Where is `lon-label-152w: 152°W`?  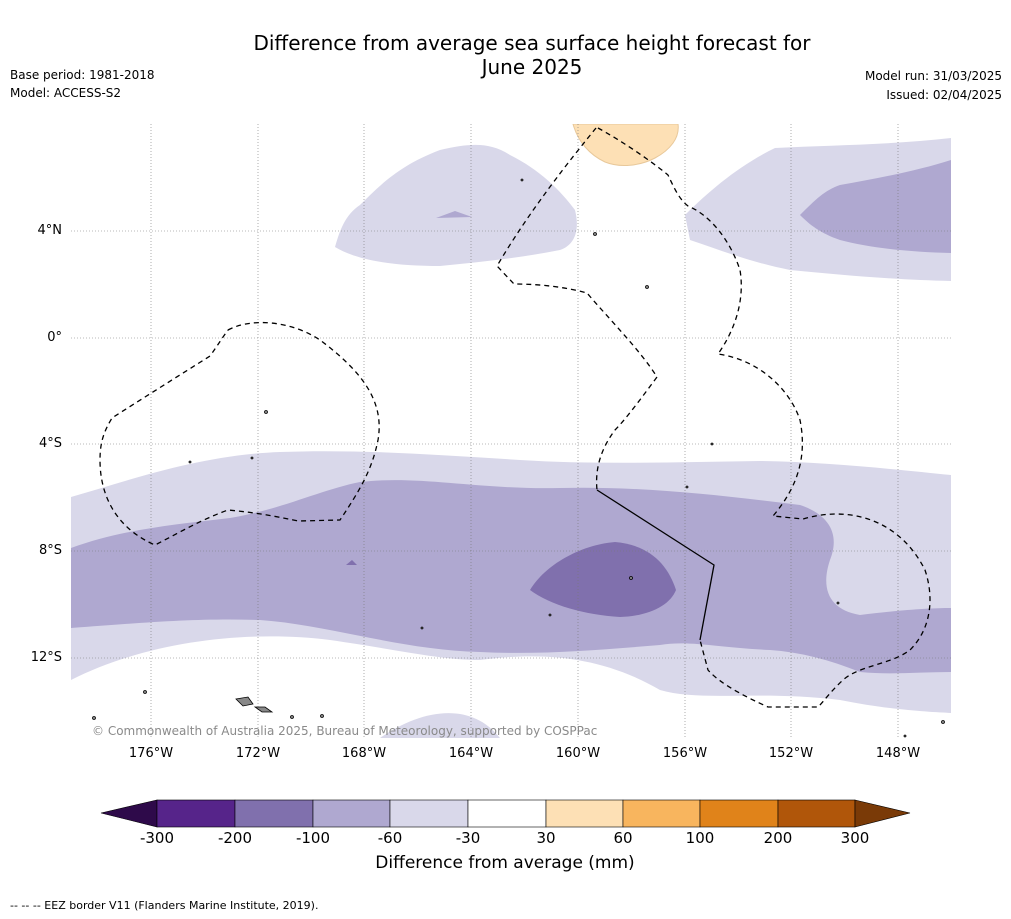
lon-label-152w: 152°W is located at coordinates (791, 753).